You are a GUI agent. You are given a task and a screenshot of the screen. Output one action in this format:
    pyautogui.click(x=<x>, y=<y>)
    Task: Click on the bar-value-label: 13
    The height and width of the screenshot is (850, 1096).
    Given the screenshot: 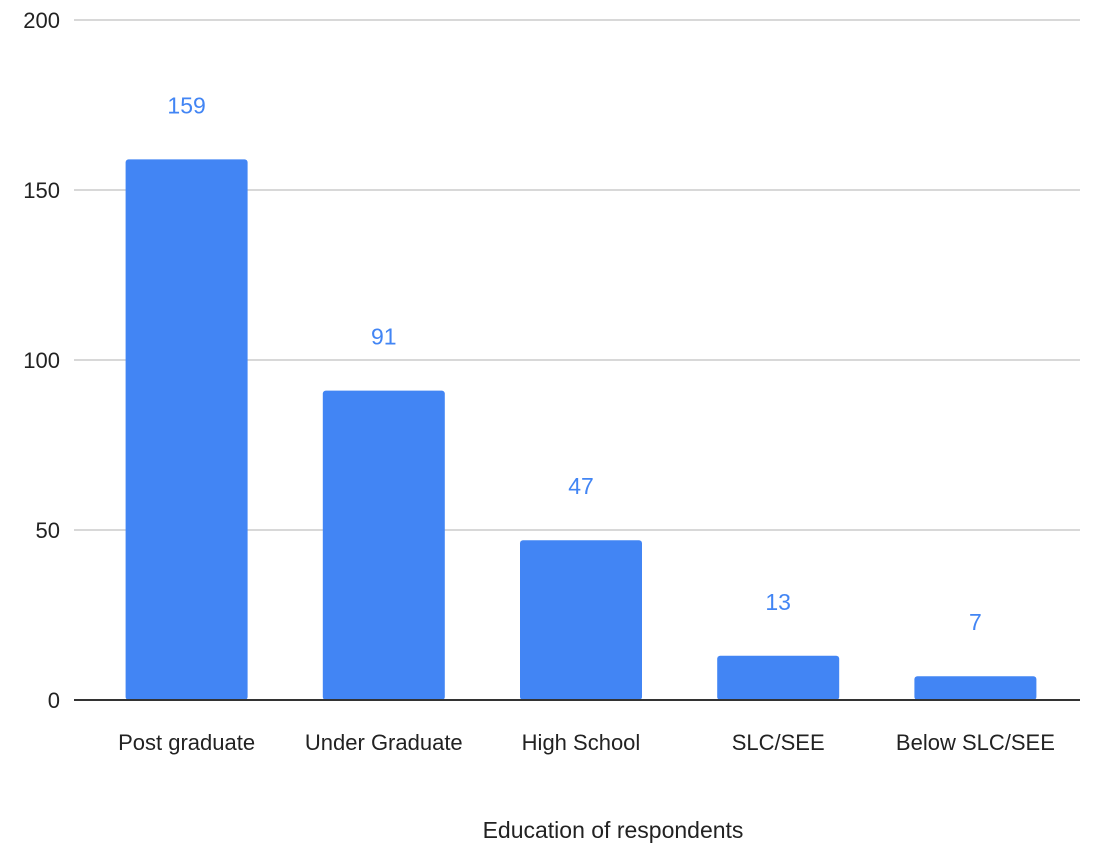 What is the action you would take?
    pyautogui.click(x=778, y=602)
    